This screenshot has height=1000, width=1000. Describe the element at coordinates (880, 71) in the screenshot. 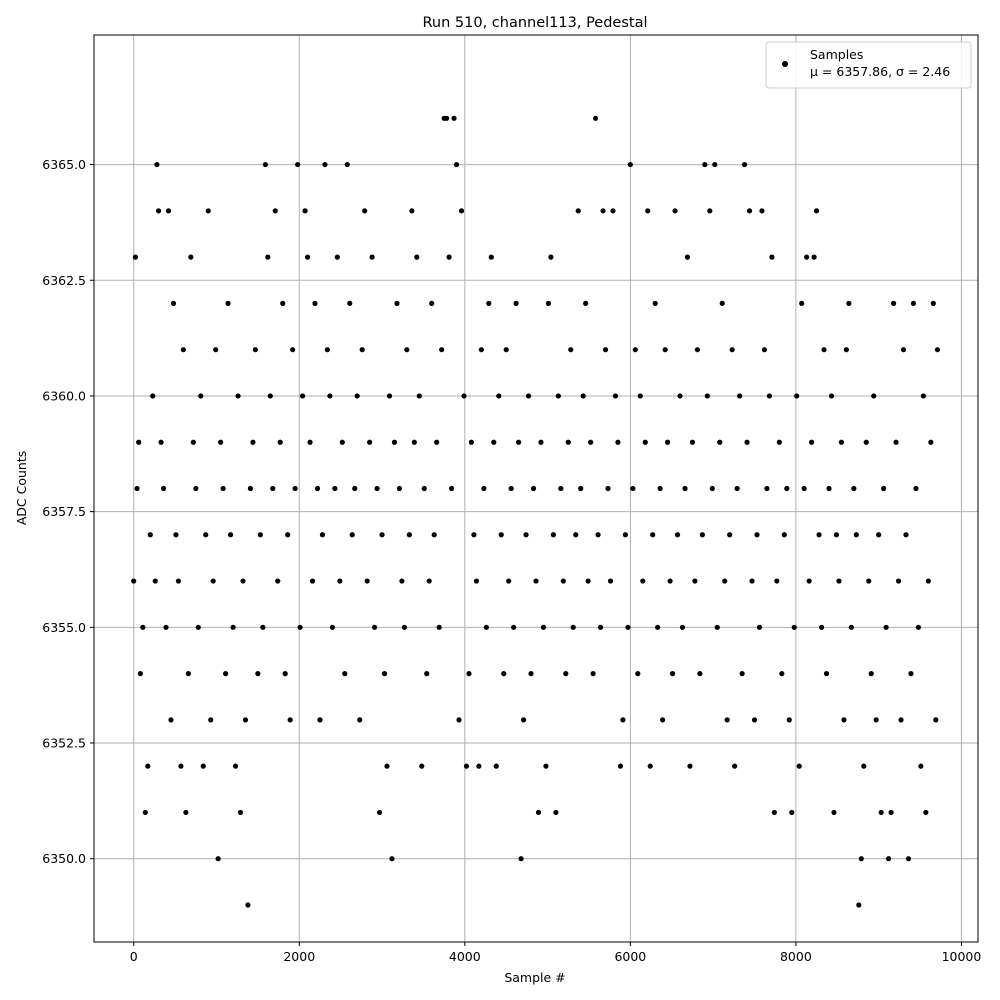

I see `legend-stats-label: μ = 6357.86, σ = 2.46` at that location.